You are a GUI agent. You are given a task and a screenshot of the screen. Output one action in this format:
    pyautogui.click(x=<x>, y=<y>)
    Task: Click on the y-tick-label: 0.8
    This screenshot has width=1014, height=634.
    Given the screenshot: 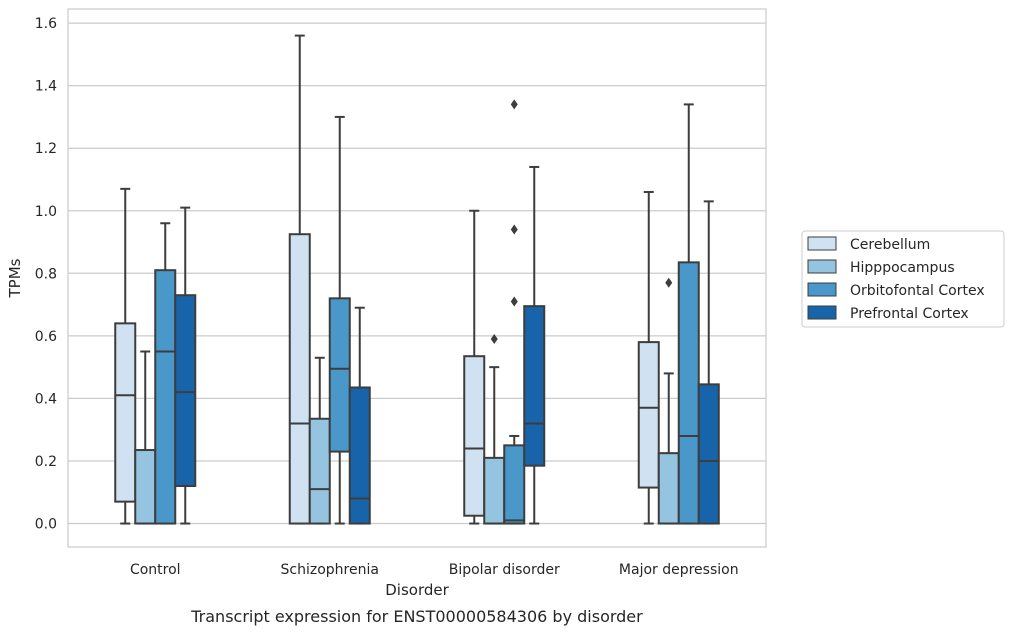 What is the action you would take?
    pyautogui.click(x=46, y=274)
    